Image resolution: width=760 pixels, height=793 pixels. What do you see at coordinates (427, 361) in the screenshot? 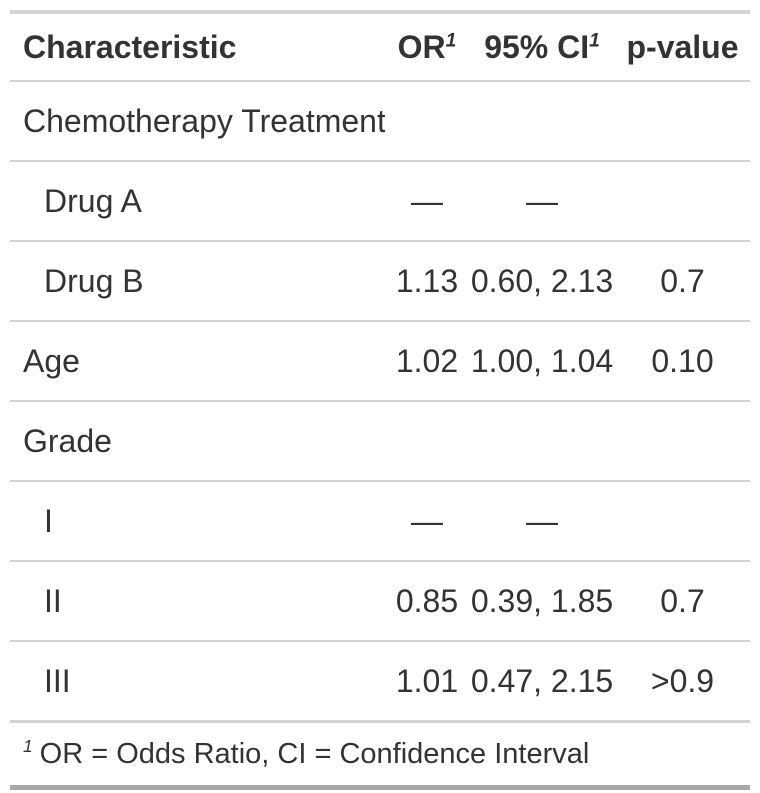
I see `or-value: 1.02` at bounding box center [427, 361].